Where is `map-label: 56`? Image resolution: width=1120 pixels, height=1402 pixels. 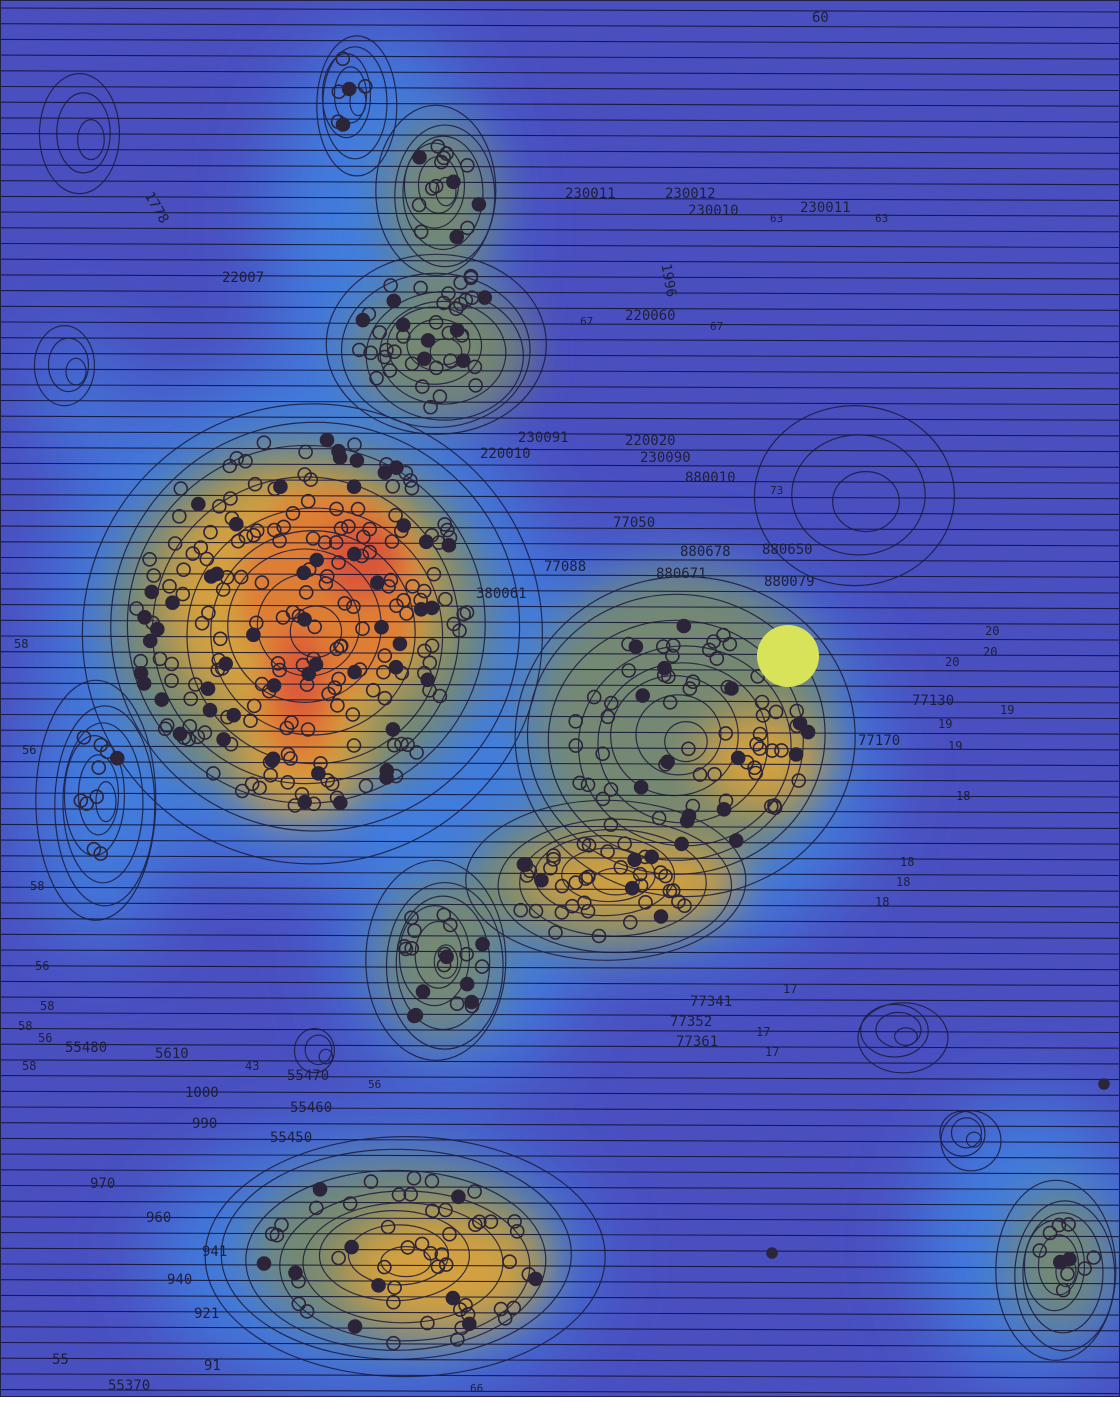 map-label: 56 is located at coordinates (45, 1038).